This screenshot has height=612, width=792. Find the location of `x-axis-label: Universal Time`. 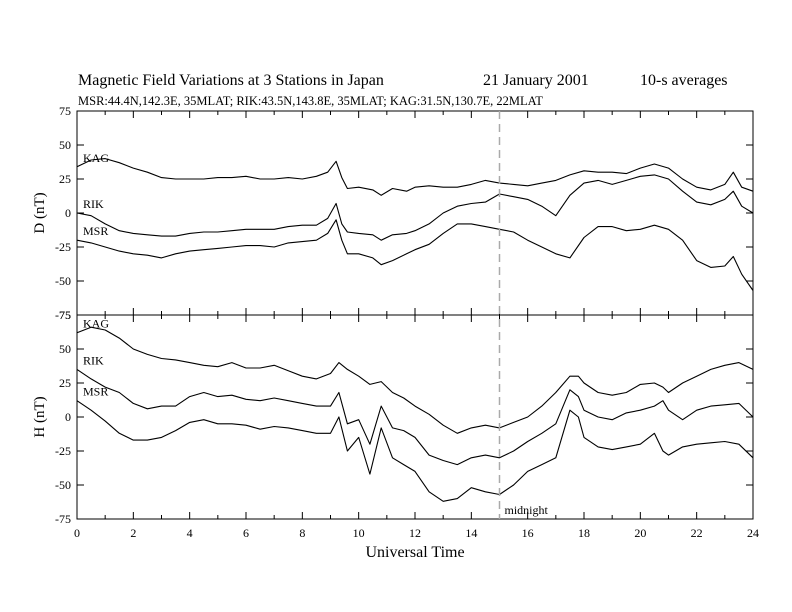

x-axis-label: Universal Time is located at coordinates (414, 552).